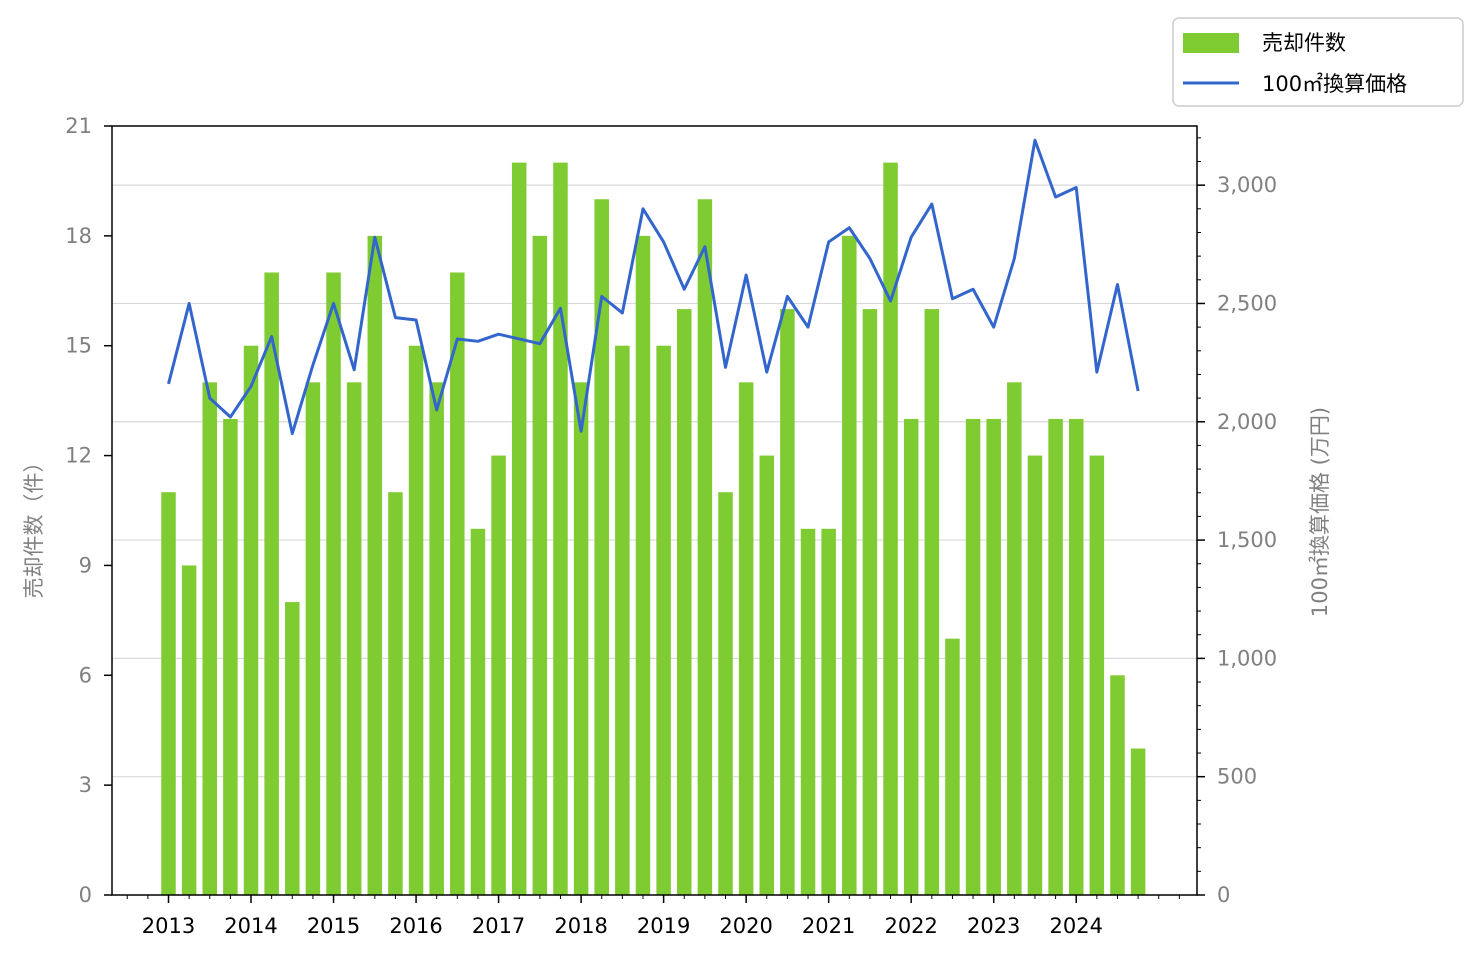  Describe the element at coordinates (85, 675) in the screenshot. I see `left-tick-label: 6` at that location.